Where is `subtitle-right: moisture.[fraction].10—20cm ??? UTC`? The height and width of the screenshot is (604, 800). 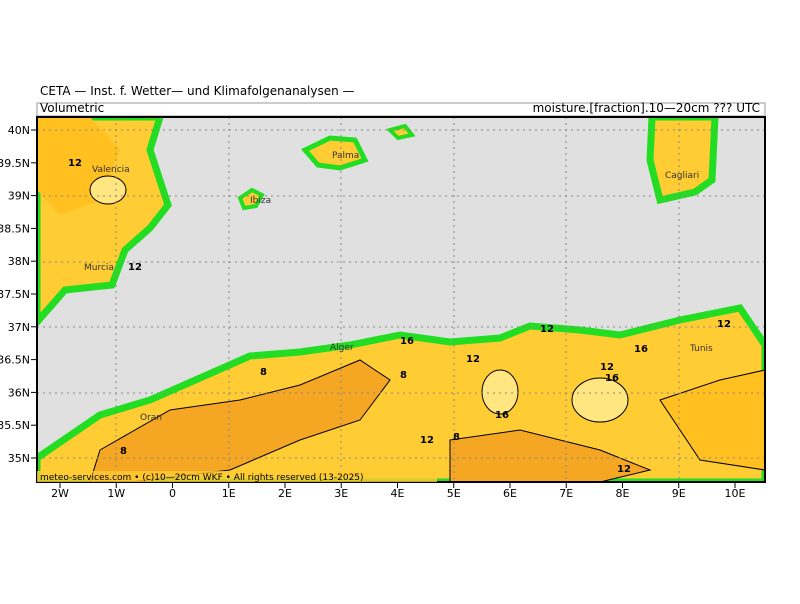
subtitle-right: moisture.[fraction].10—20cm ??? UTC is located at coordinates (646, 108).